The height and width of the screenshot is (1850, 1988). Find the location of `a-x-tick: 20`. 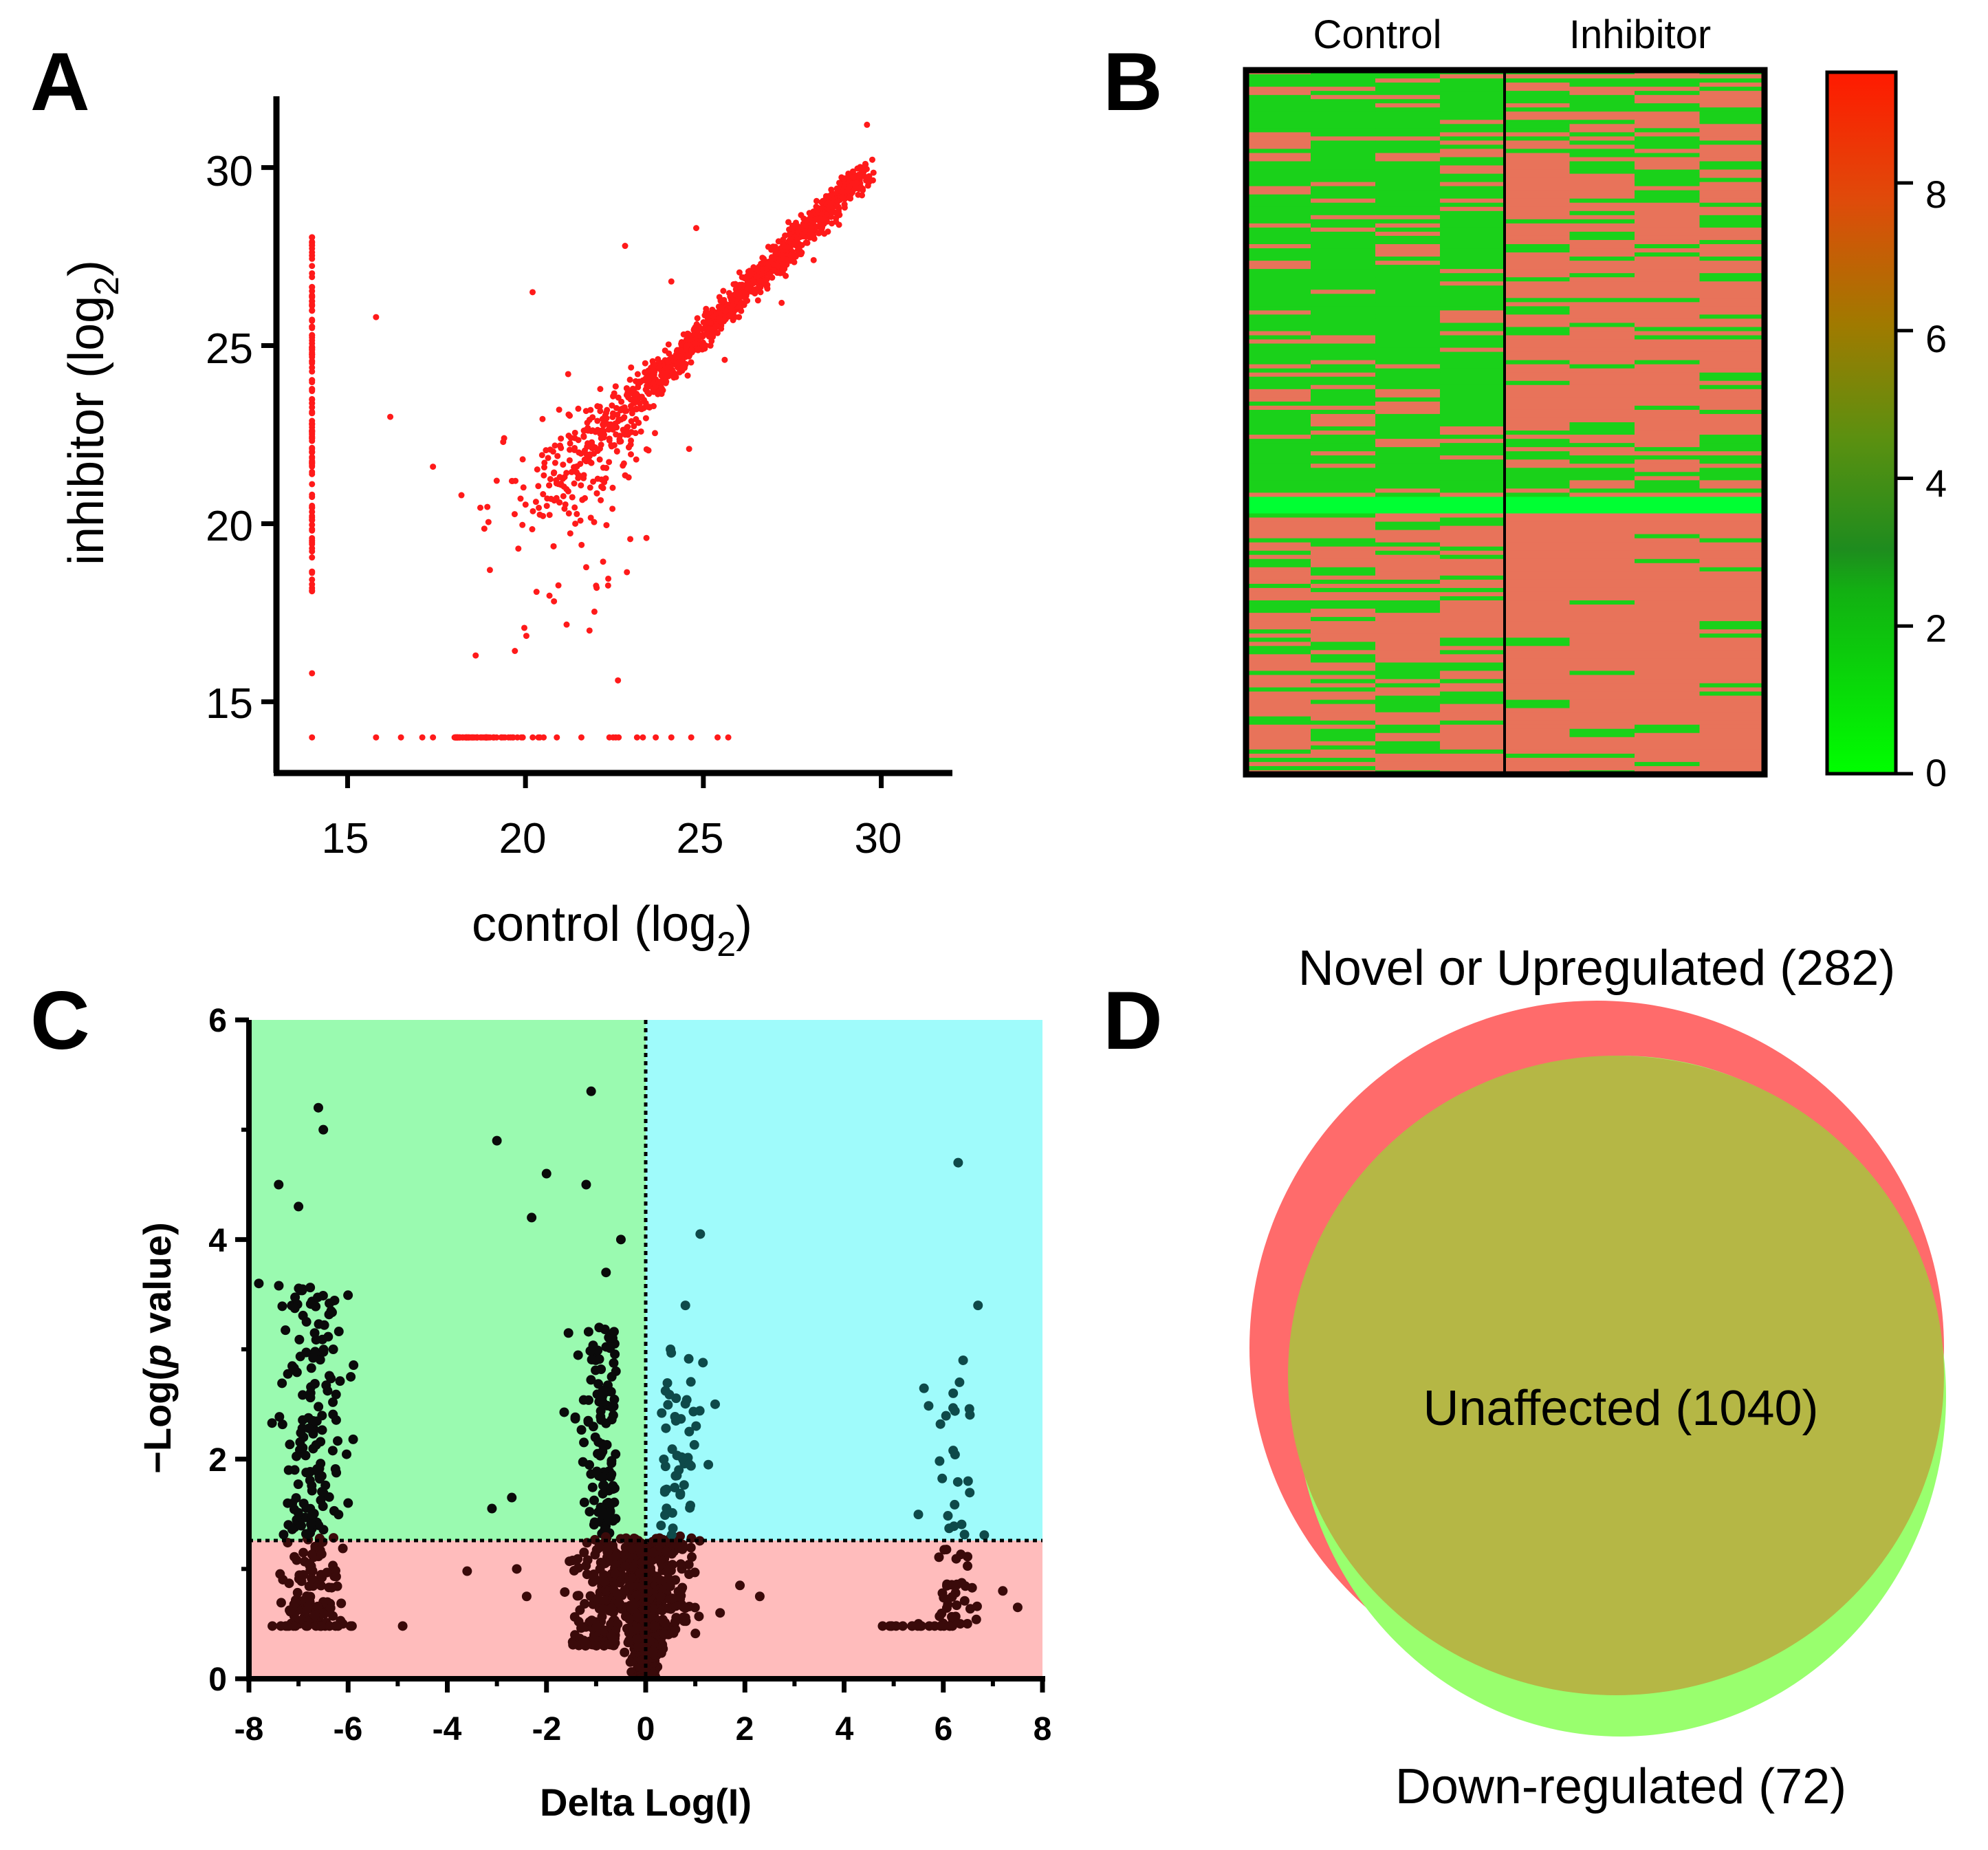

a-x-tick: 20 is located at coordinates (523, 838).